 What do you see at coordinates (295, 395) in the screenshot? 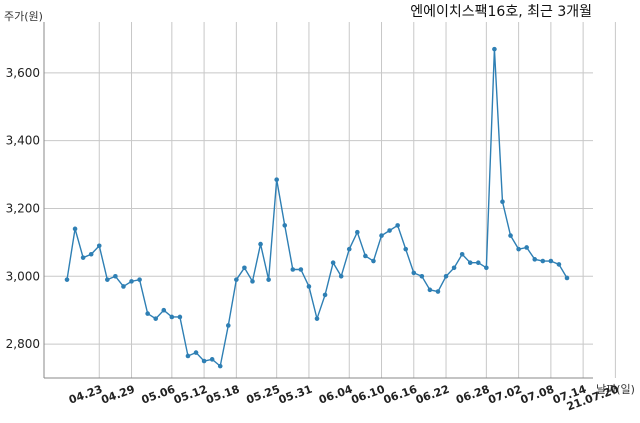
I see `x-tick-label: 05.31` at bounding box center [295, 395].